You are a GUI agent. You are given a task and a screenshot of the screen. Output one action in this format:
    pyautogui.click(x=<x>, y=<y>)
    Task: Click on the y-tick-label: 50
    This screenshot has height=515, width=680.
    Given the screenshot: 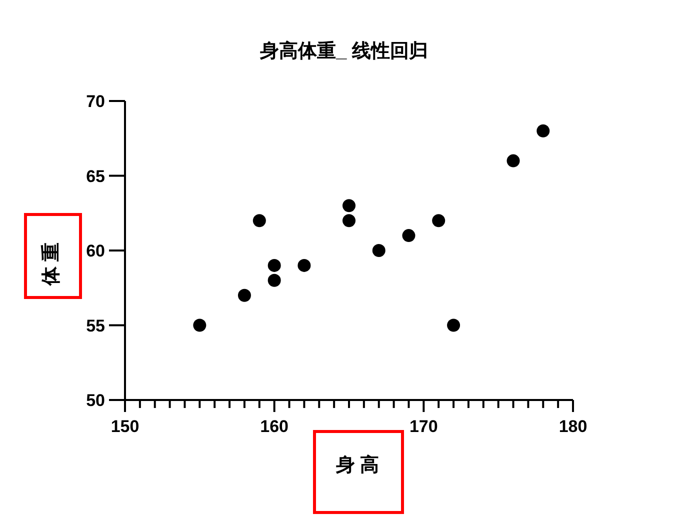 What is the action you would take?
    pyautogui.click(x=95, y=400)
    